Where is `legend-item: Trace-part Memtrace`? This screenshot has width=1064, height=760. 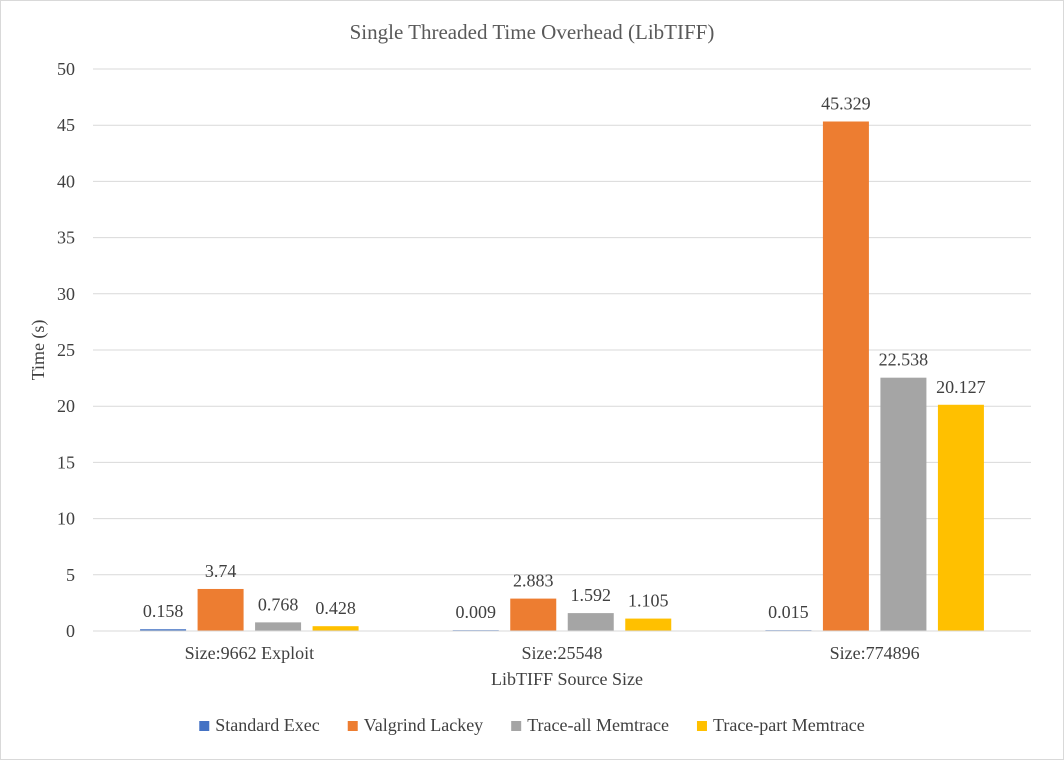
legend-item: Trace-part Memtrace is located at coordinates (780, 725).